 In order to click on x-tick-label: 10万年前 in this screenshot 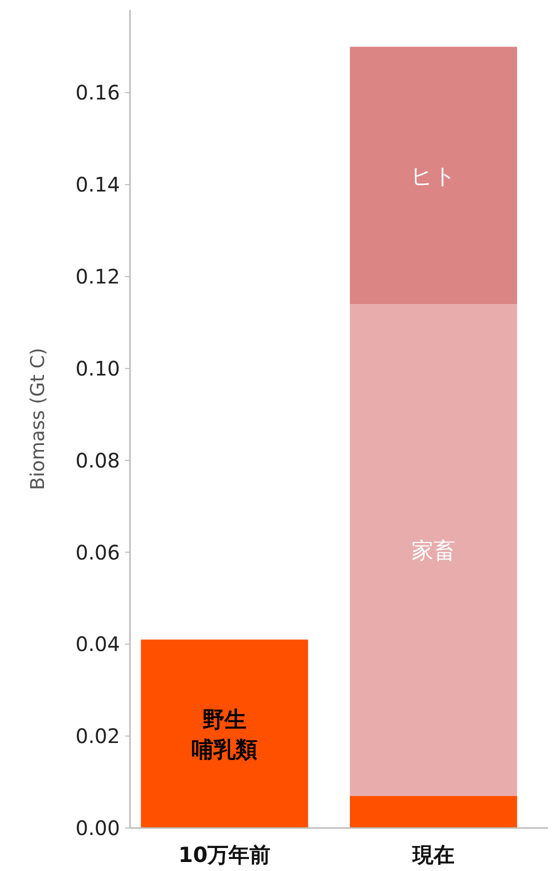, I will do `click(224, 855)`.